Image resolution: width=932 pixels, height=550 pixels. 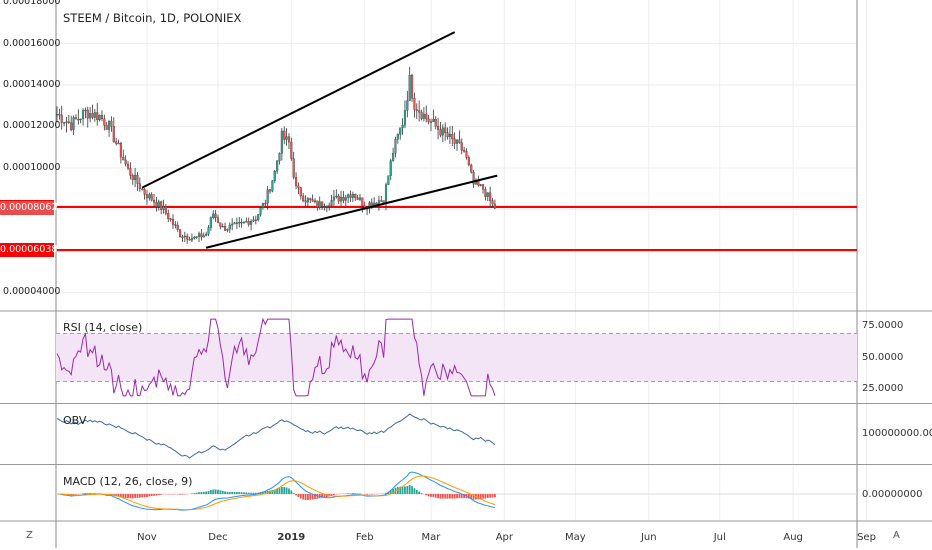 I want to click on macd-signal-line, so click(x=276, y=493).